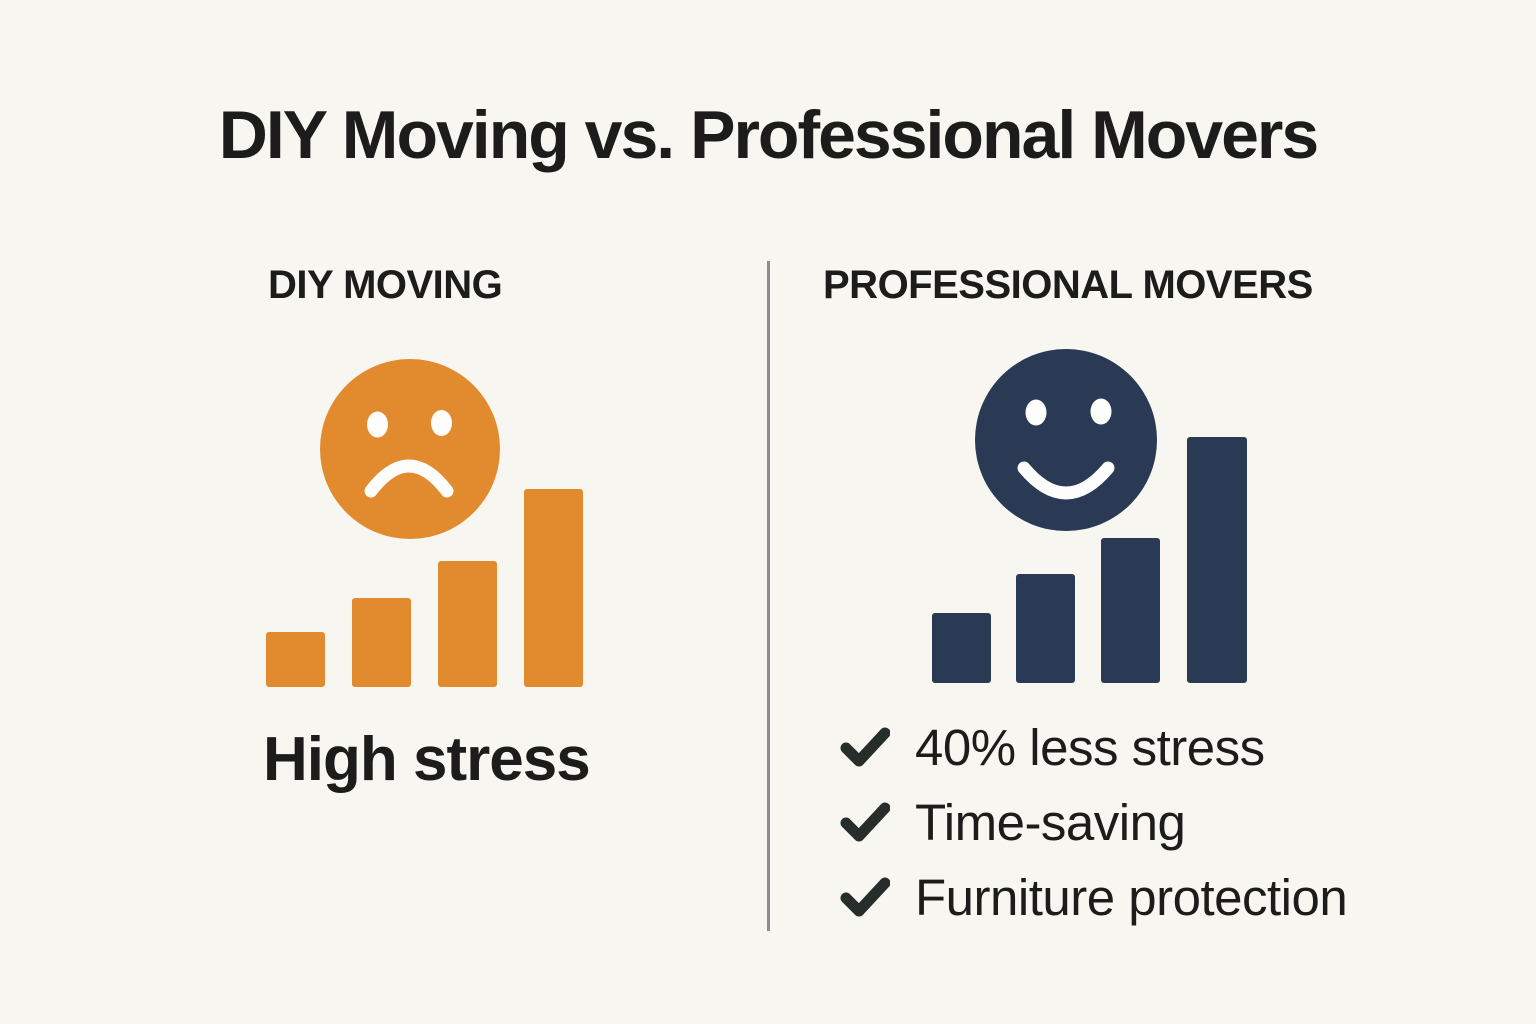  What do you see at coordinates (768, 135) in the screenshot?
I see `page-title: DIY Moving vs. Professional Movers` at bounding box center [768, 135].